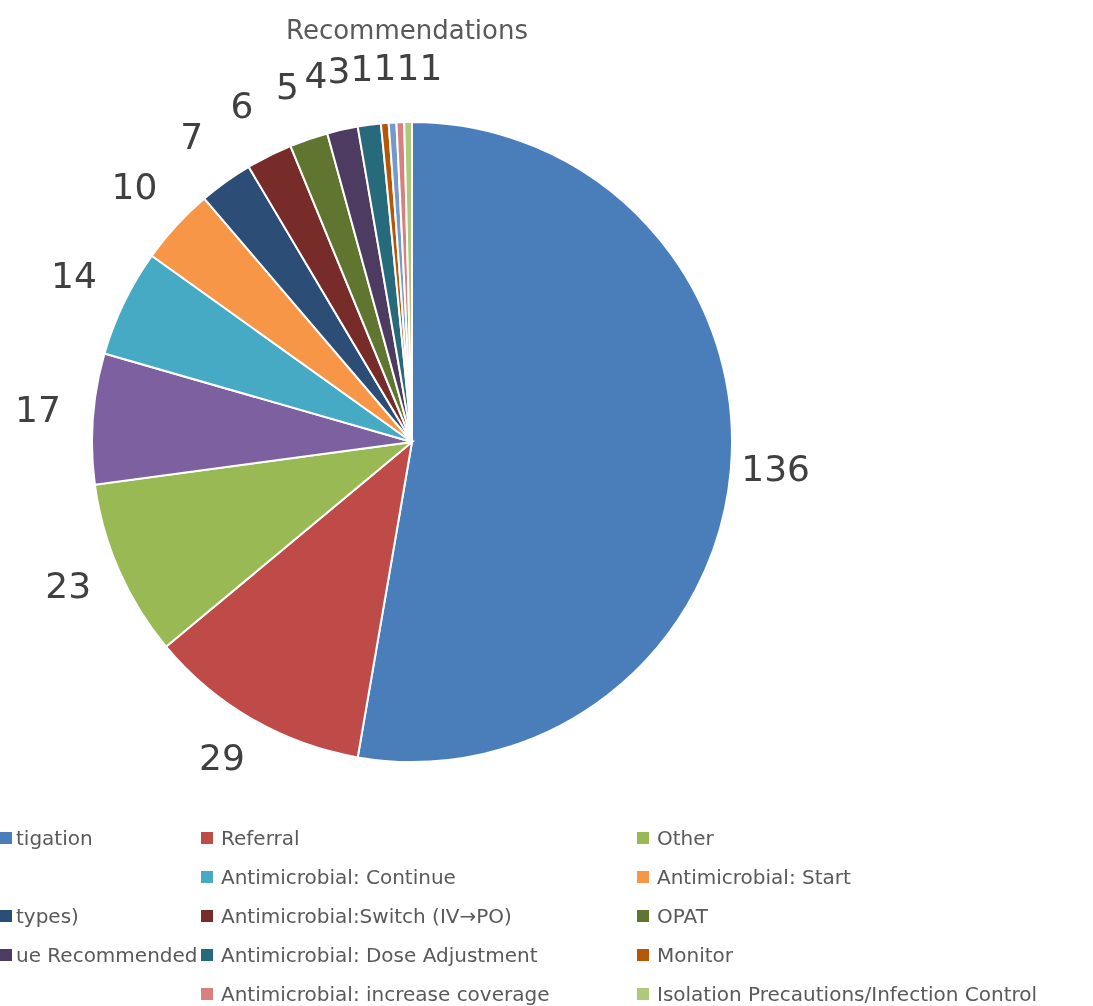 This screenshot has width=1093, height=1006. Describe the element at coordinates (287, 87) in the screenshot. I see `data-label: 5` at that location.